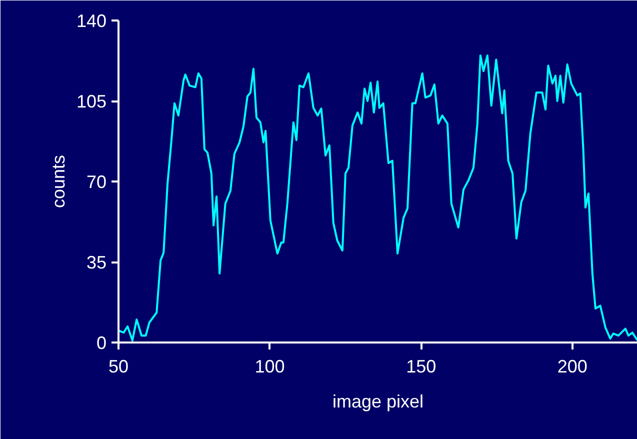  Describe the element at coordinates (378, 402) in the screenshot. I see `x-axis-title: image pixel` at that location.